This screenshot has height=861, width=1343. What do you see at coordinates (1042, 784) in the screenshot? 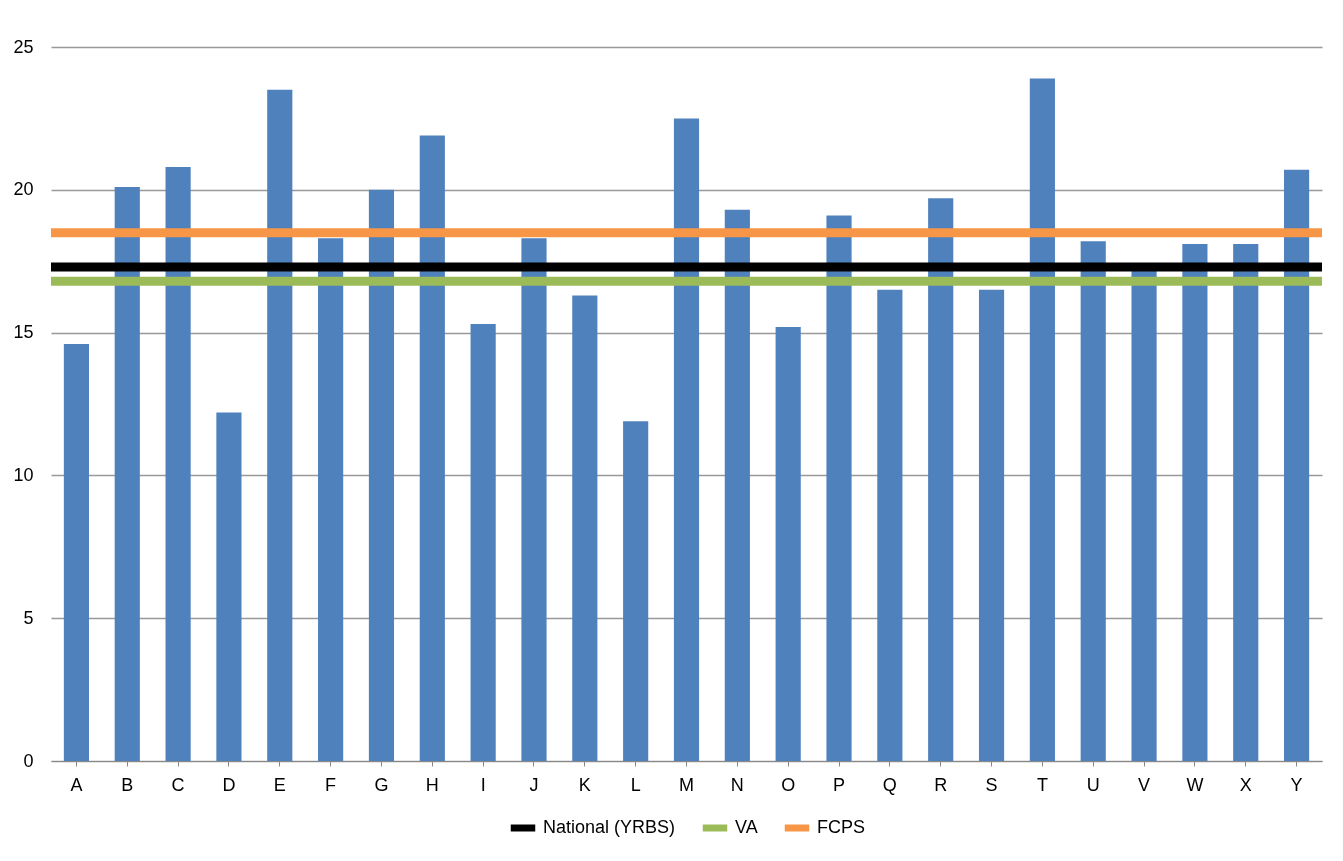
I see `x-tick-label: T` at bounding box center [1042, 784].